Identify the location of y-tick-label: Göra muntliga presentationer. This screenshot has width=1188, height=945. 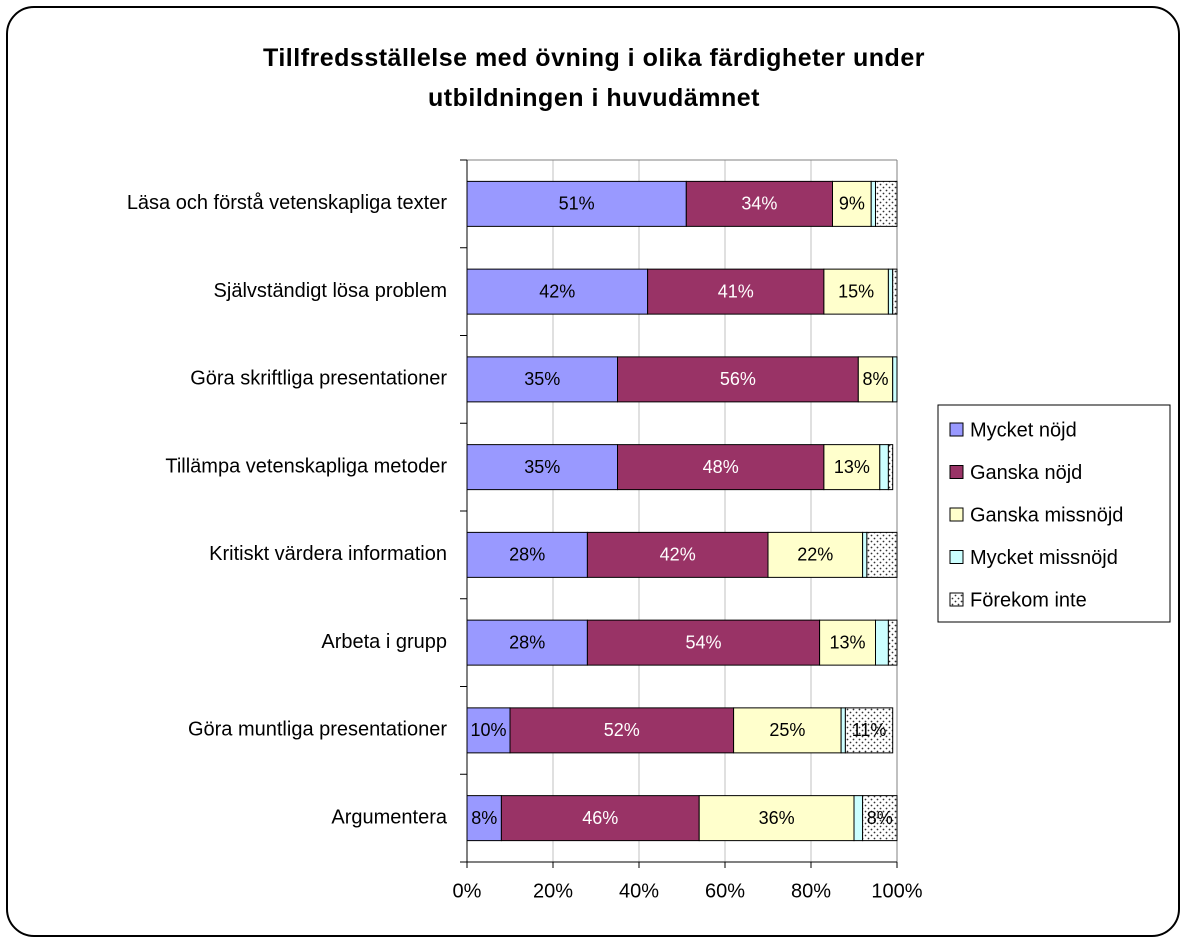
(317, 730).